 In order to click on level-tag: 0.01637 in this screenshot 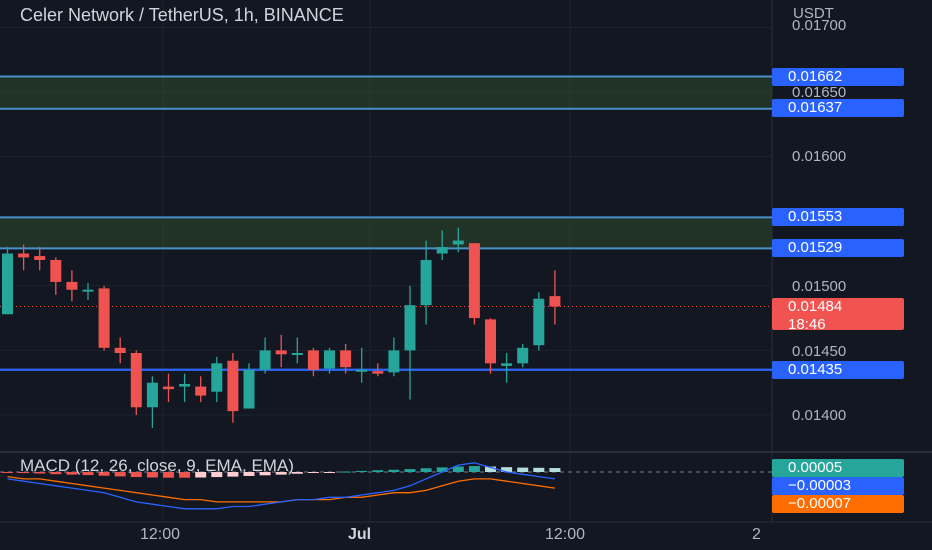, I will do `click(838, 108)`.